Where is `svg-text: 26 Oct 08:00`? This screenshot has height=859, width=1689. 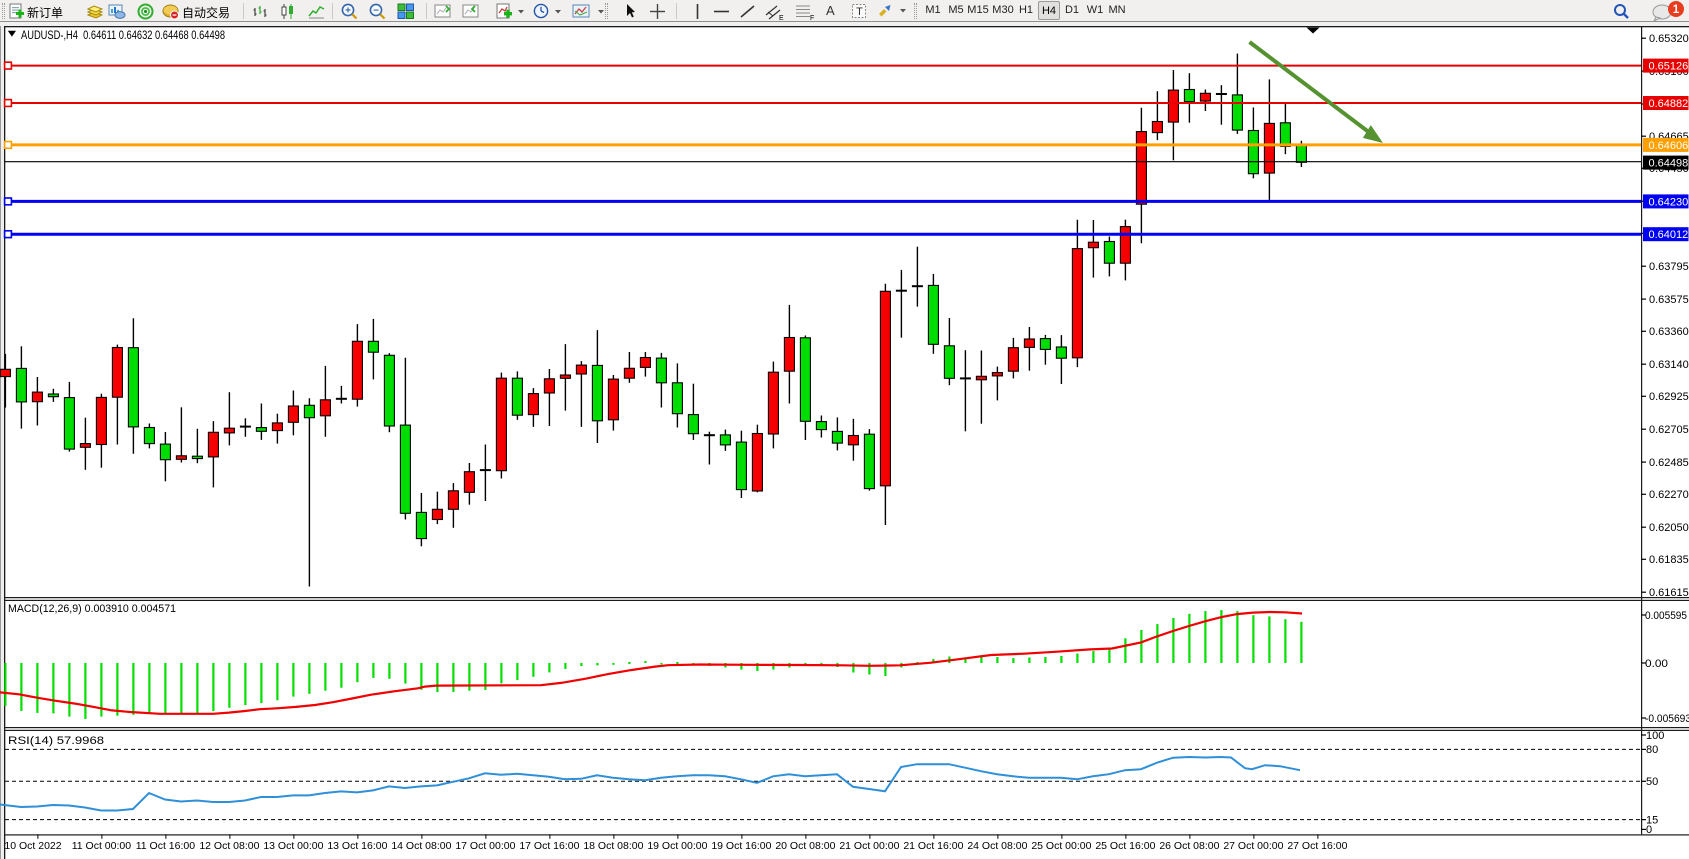
svg-text: 26 Oct 08:00 is located at coordinates (1189, 846).